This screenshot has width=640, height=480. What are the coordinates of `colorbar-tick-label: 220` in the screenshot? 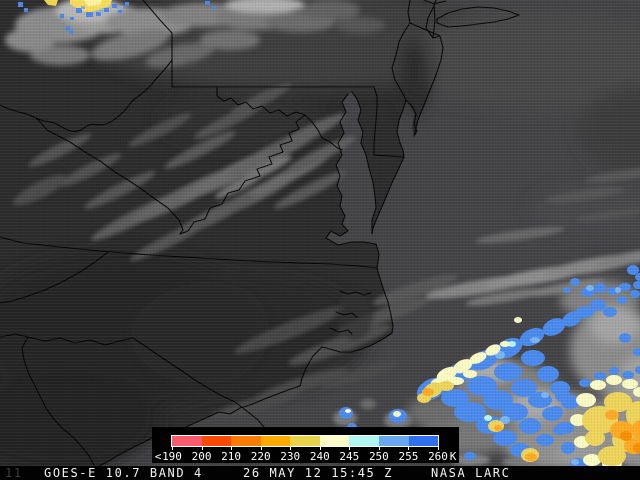 It's located at (260, 456).